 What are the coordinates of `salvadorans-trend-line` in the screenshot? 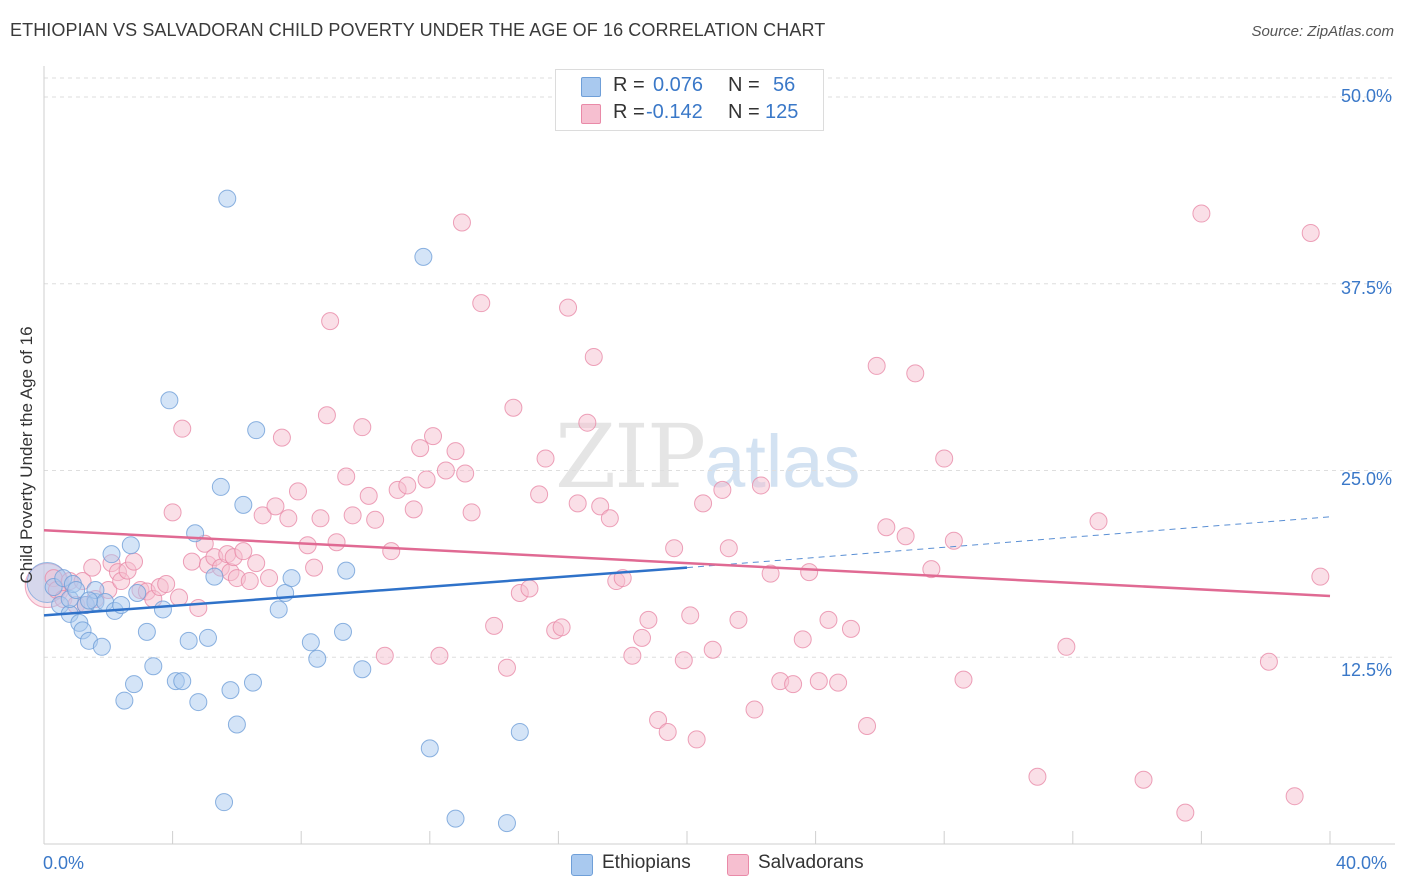 It's located at (687, 563).